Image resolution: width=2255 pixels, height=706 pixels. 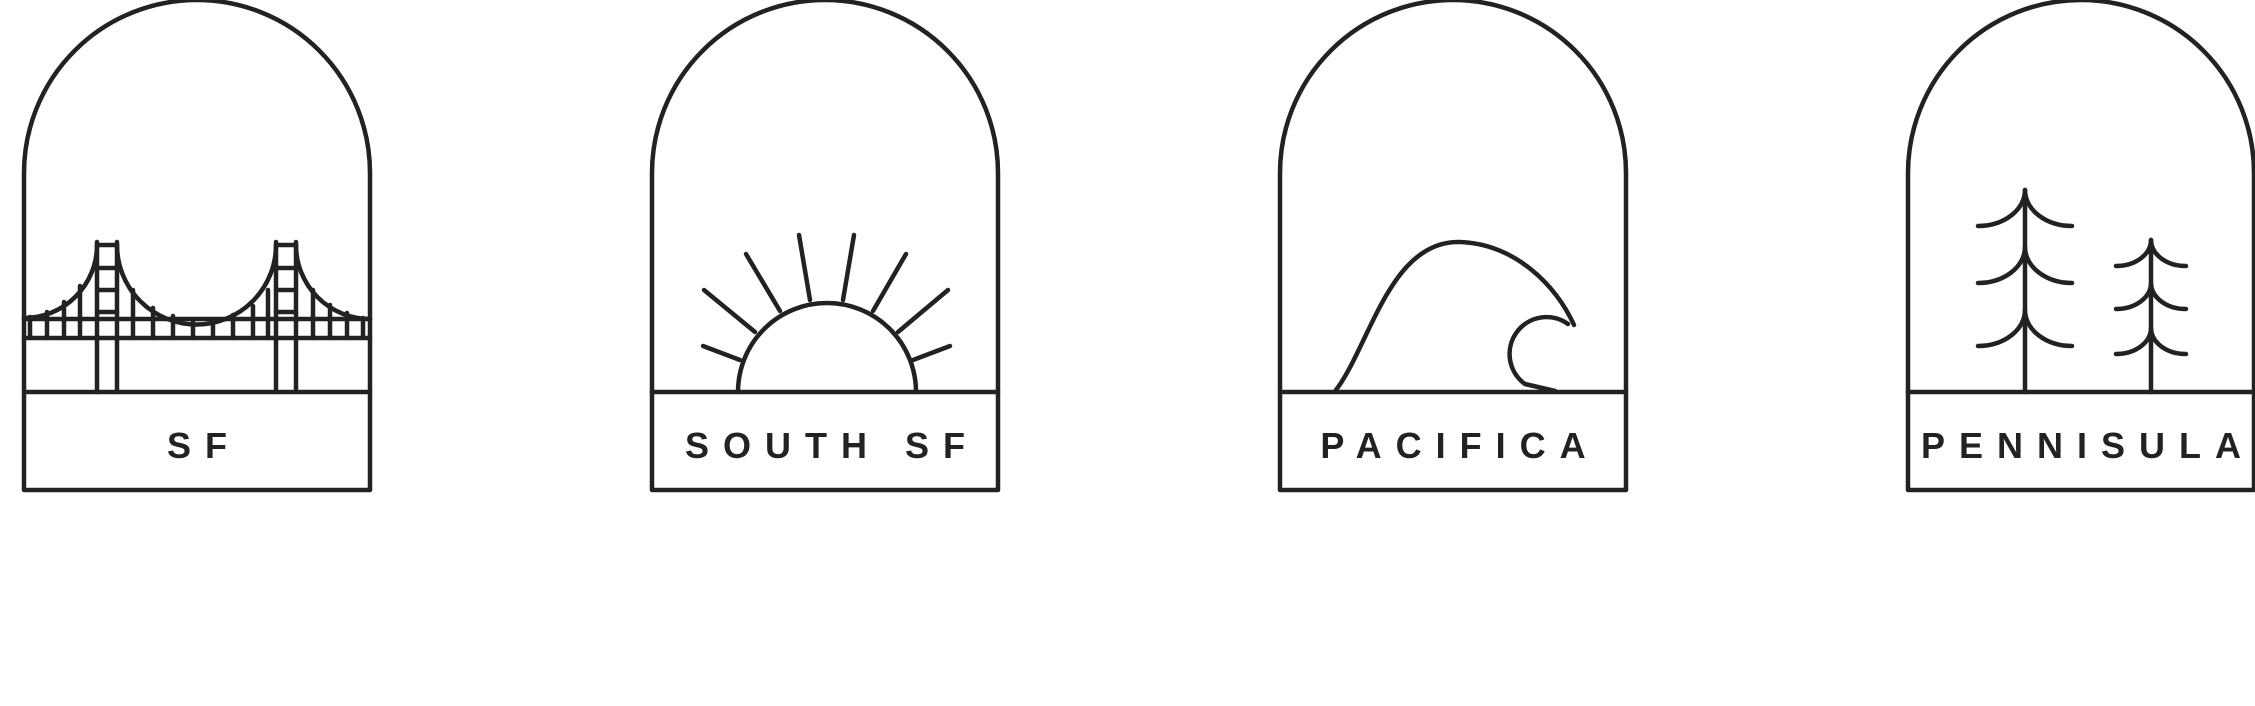 I want to click on ocean-wave-icon, so click(x=1455, y=316).